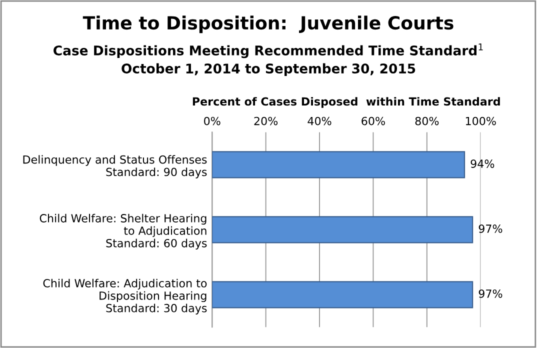  Describe the element at coordinates (125, 296) in the screenshot. I see `y-tick-label: Child Welfare: Adjudication to Disposition Hearing Standard: 30 days` at that location.